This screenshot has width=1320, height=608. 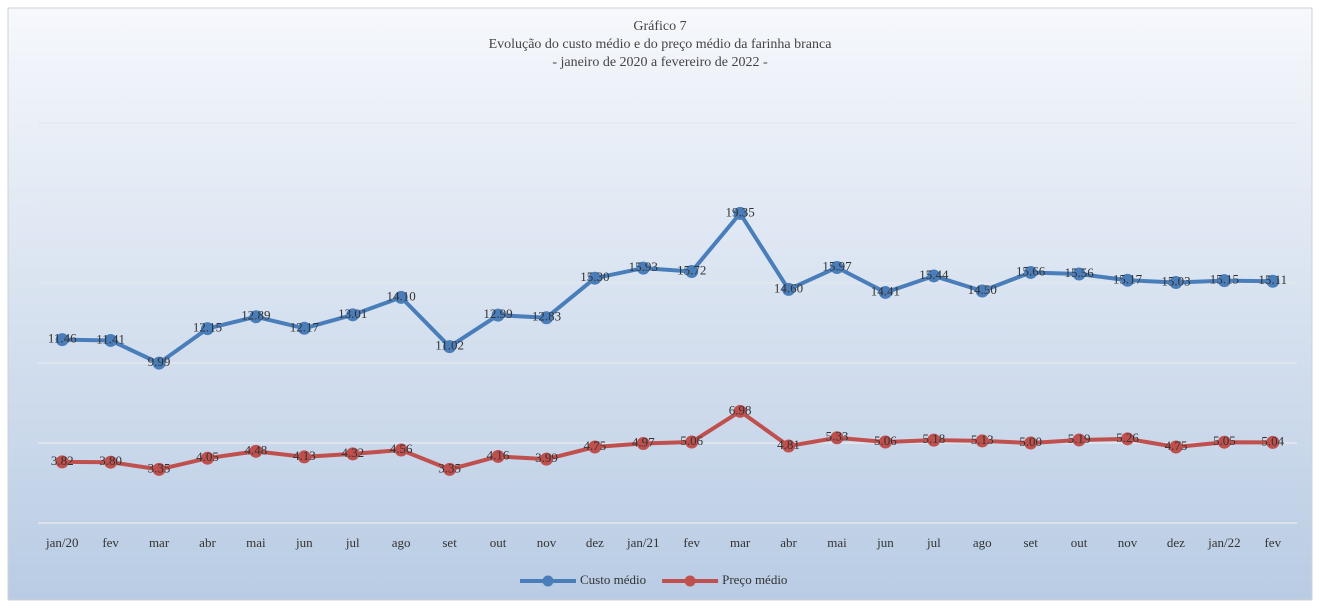 I want to click on data-label: 15.17, so click(x=1128, y=278).